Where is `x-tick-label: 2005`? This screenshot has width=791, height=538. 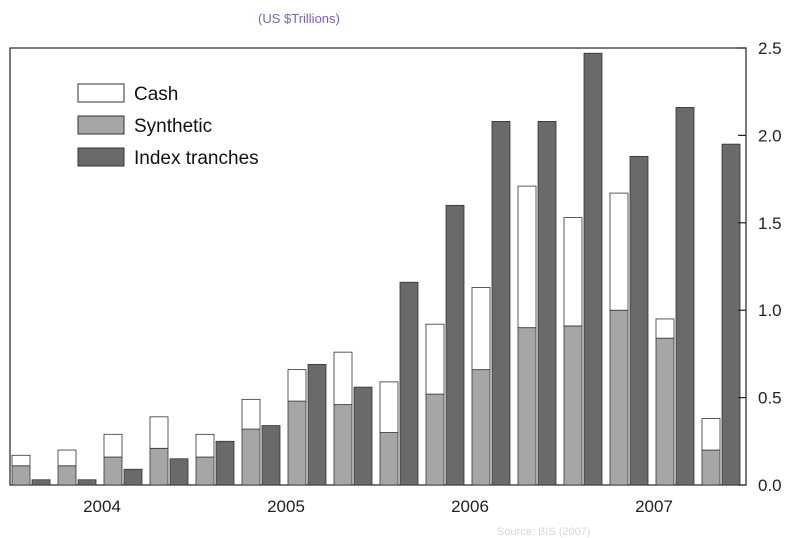
x-tick-label: 2005 is located at coordinates (286, 506).